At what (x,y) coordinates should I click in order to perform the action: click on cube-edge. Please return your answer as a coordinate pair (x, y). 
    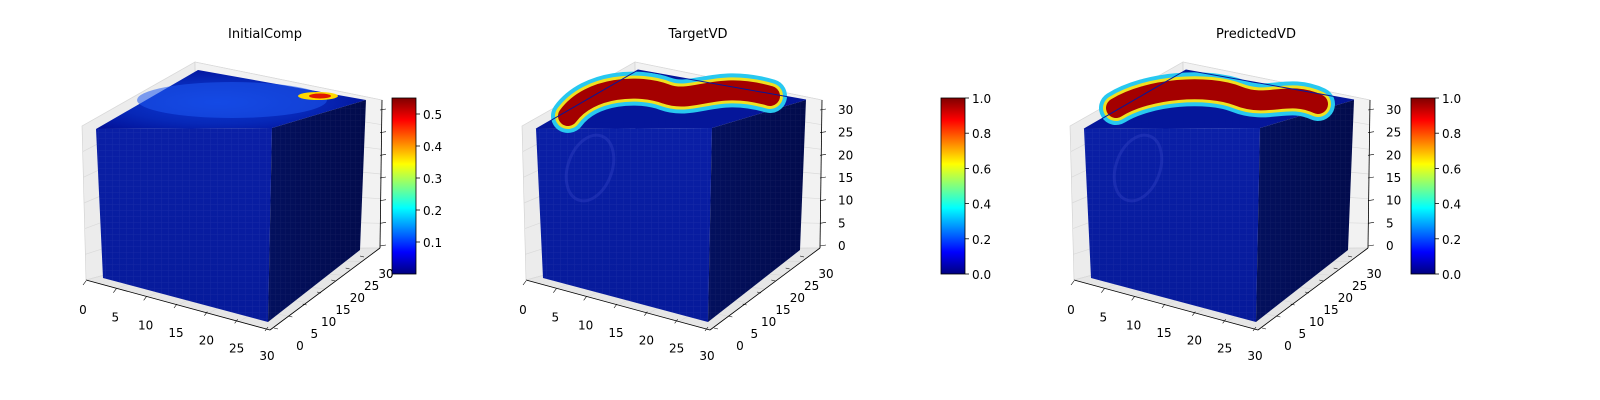
    Looking at the image, I should click on (1219, 99).